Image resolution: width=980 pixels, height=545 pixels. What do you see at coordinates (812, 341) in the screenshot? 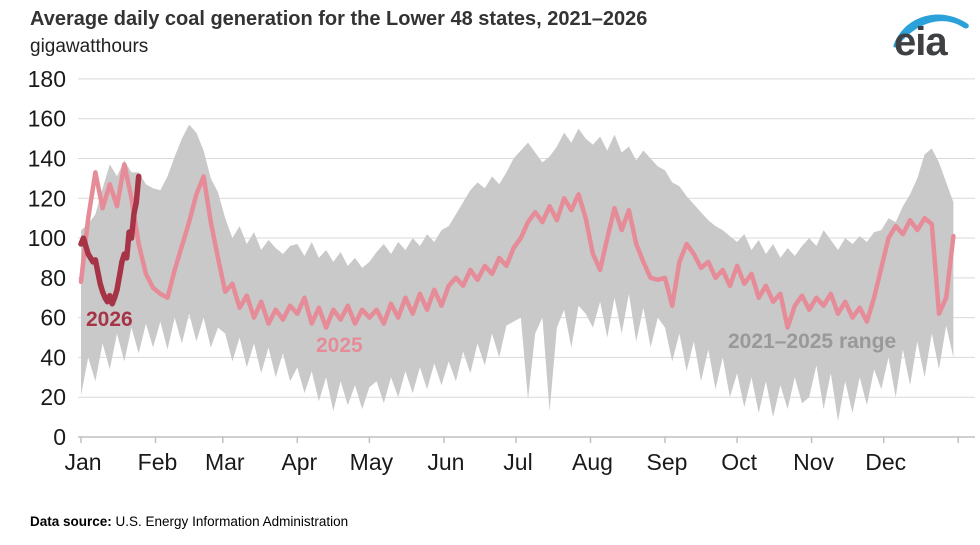
I see `series-label-range: 2021–2025 range` at bounding box center [812, 341].